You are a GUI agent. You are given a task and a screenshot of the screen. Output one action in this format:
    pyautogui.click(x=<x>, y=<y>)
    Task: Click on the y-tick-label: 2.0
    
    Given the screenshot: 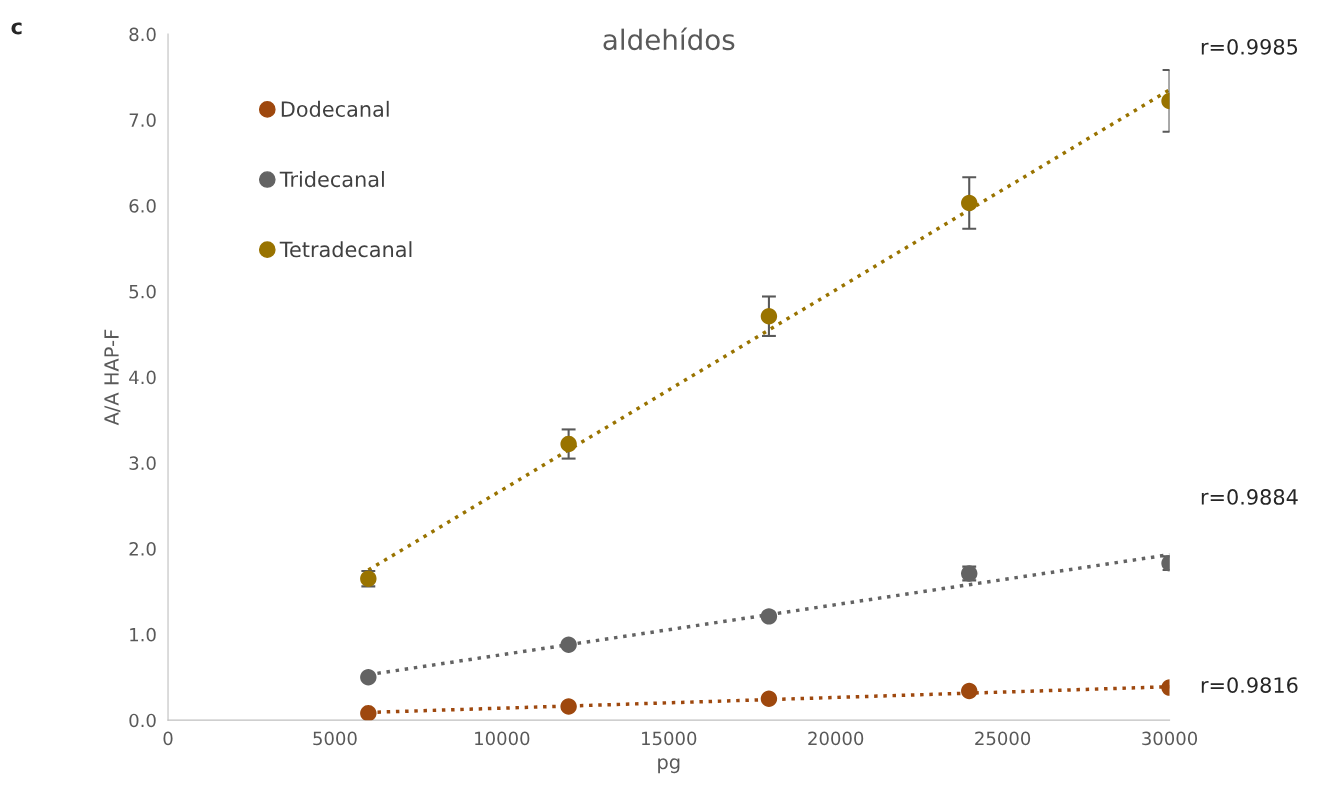 What is the action you would take?
    pyautogui.click(x=142, y=549)
    